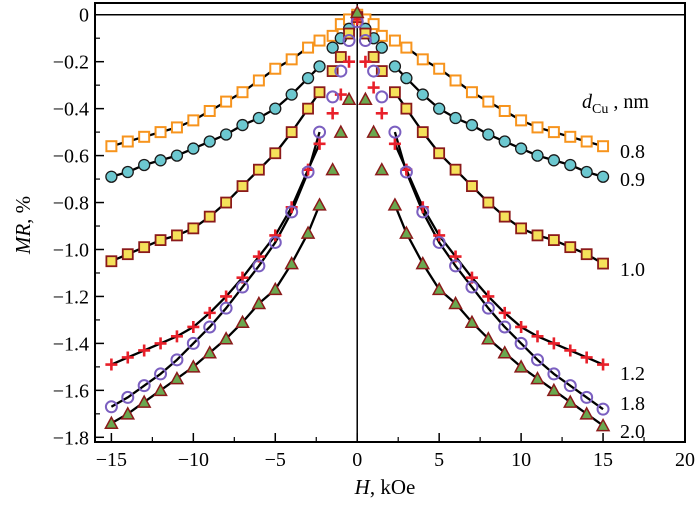 This screenshot has width=700, height=505. Describe the element at coordinates (71, 63) in the screenshot. I see `y-tick-label: −0.2` at that location.